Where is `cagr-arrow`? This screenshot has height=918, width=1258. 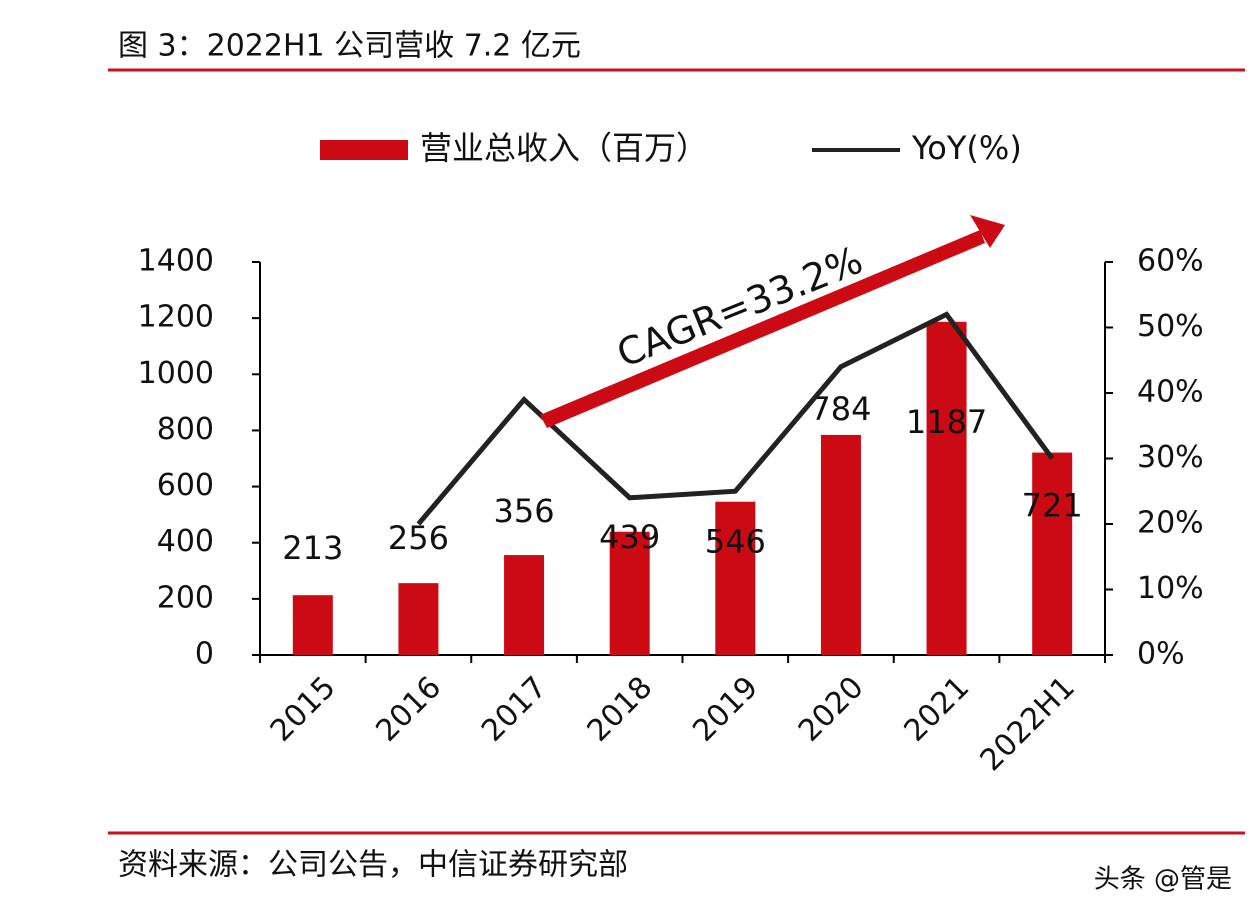 cagr-arrow is located at coordinates (772, 321).